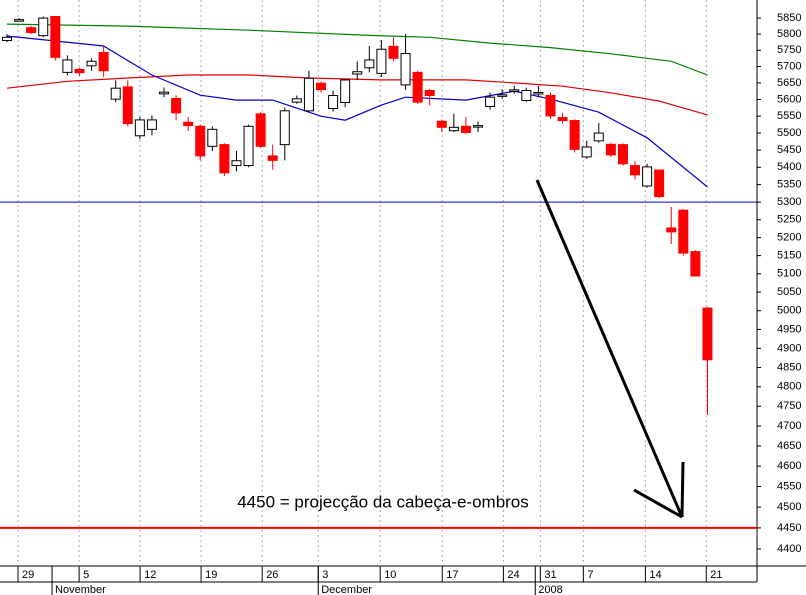 The image size is (806, 595). What do you see at coordinates (789, 202) in the screenshot?
I see `y-tick-label: 5300` at bounding box center [789, 202].